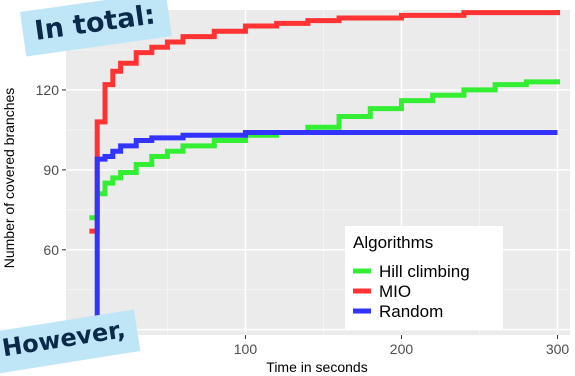 The height and width of the screenshot is (376, 575). I want to click on x-axis: 100 200 300, so click(402, 346).